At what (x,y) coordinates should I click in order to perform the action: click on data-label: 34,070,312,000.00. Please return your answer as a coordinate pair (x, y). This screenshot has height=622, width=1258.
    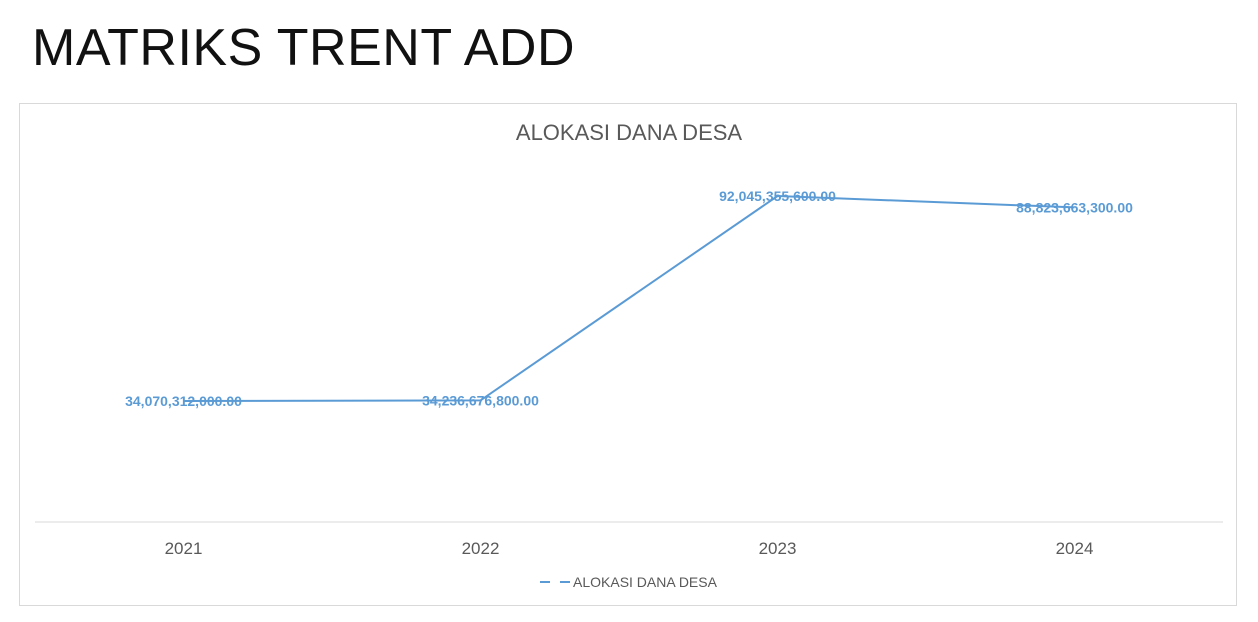
    Looking at the image, I should click on (183, 401).